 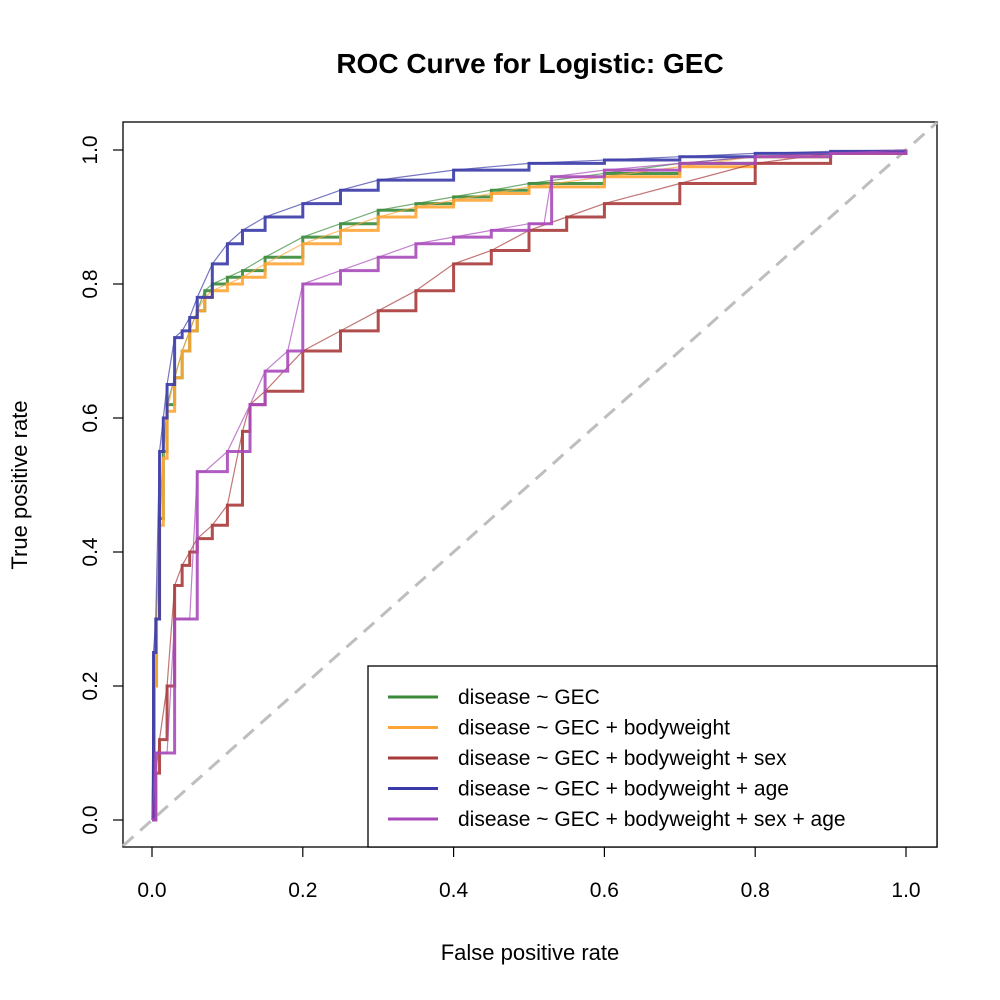 What do you see at coordinates (905, 890) in the screenshot?
I see `x-tick-label: 1.0` at bounding box center [905, 890].